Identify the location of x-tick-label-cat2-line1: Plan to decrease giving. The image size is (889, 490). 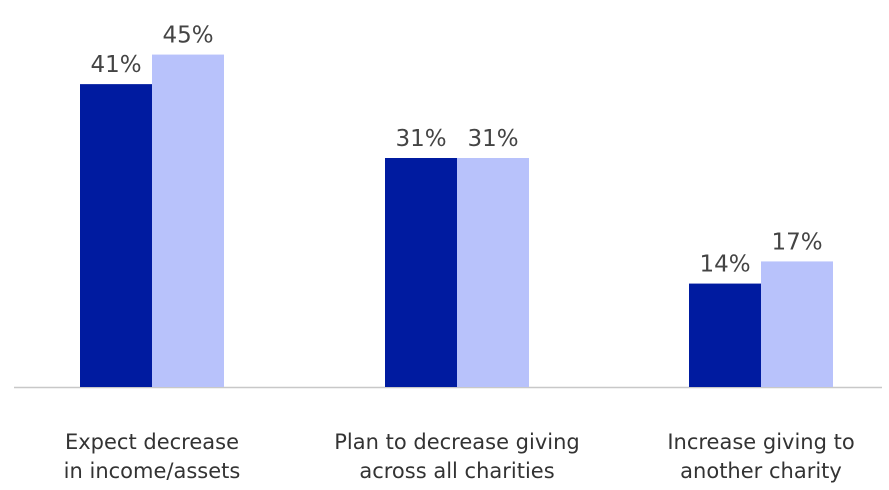
(456, 442).